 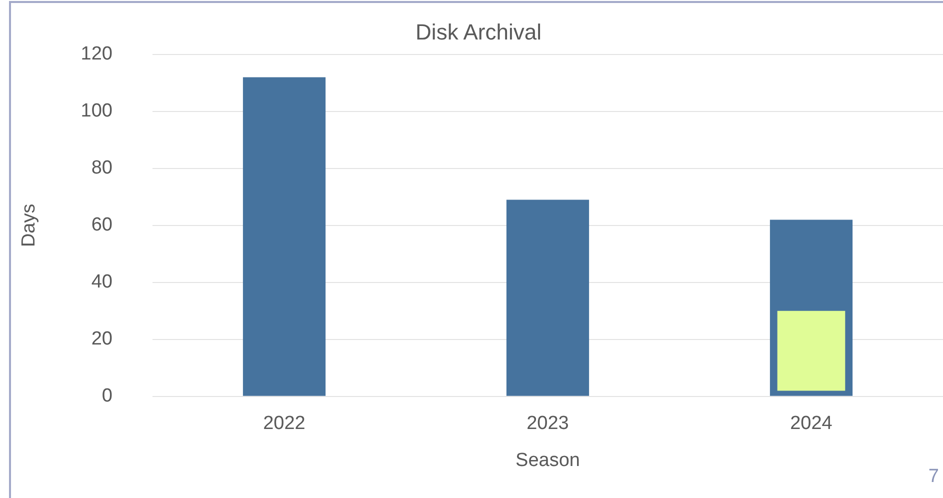 I want to click on y-tick-label: 20, so click(x=101, y=339).